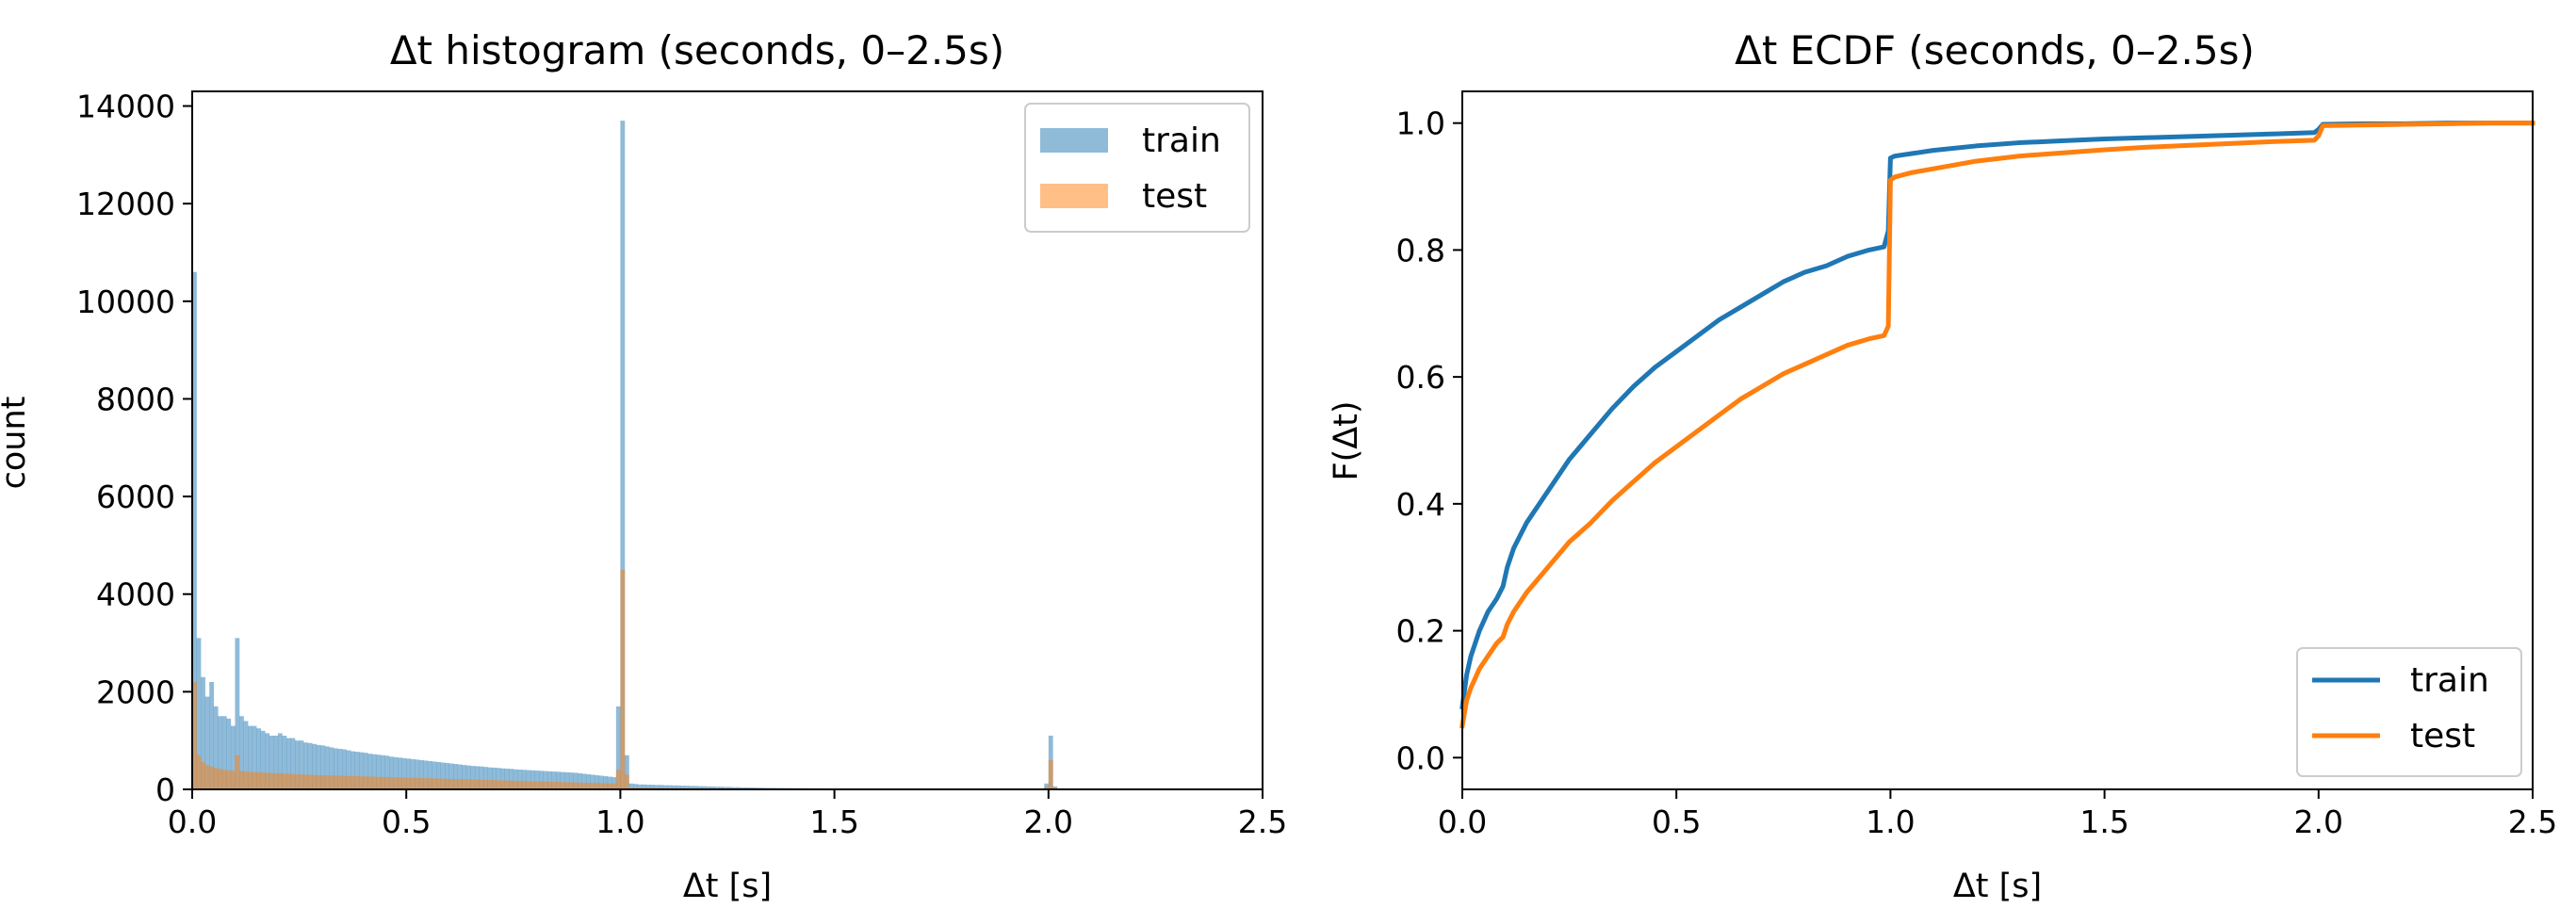  Describe the element at coordinates (16, 443) in the screenshot. I see `histogram-y-axis-label: count` at that location.